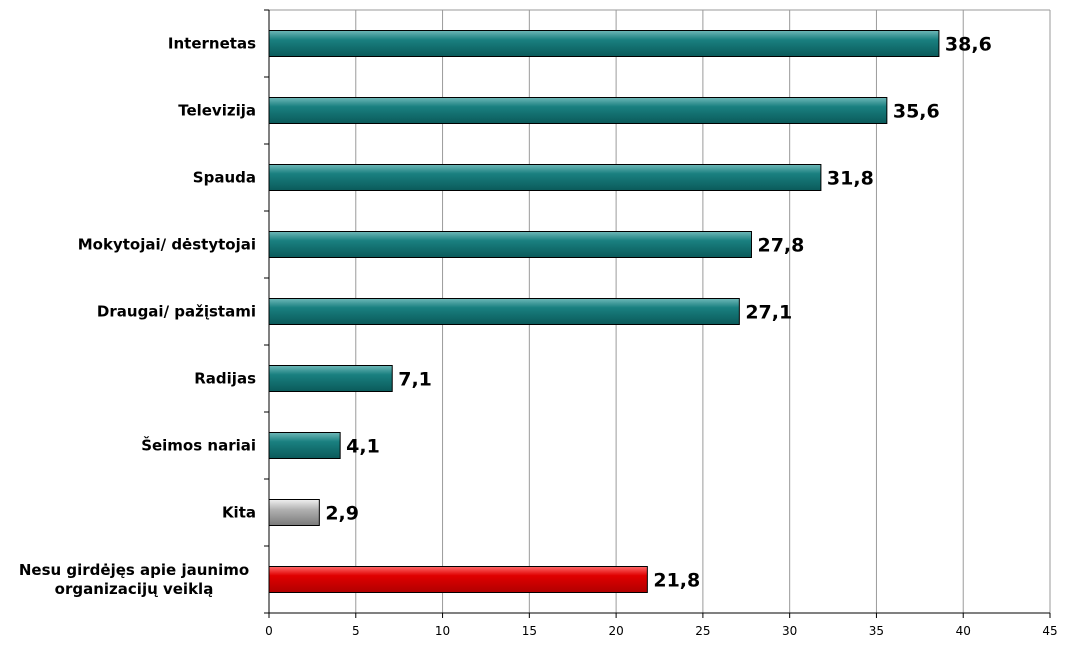 This screenshot has height=646, width=1071. What do you see at coordinates (239, 513) in the screenshot?
I see `category-label: Kita` at bounding box center [239, 513].